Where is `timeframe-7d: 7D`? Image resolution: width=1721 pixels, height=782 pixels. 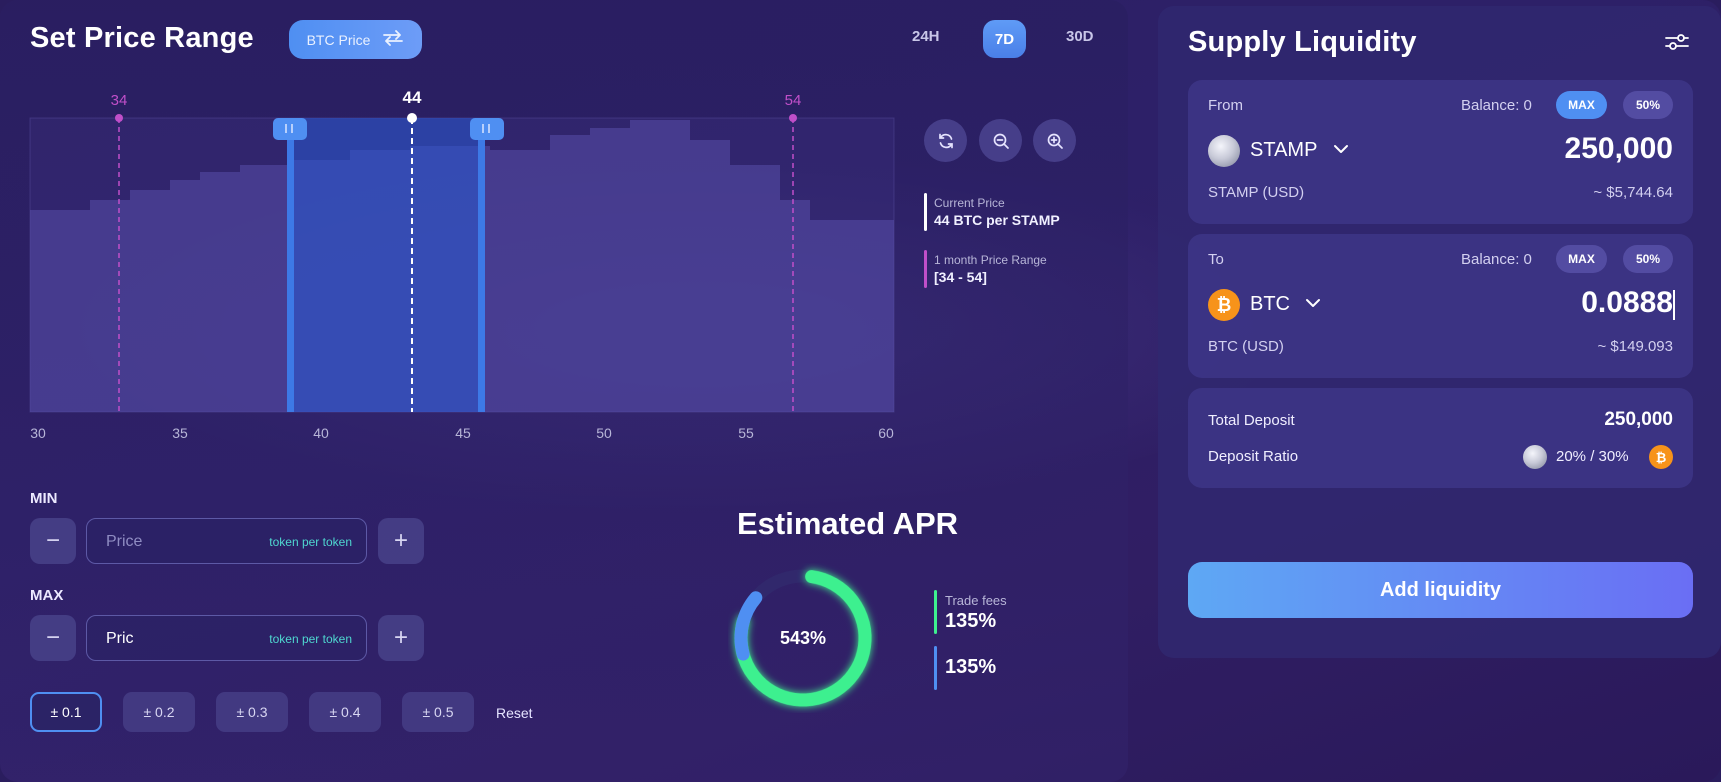
timeframe-7d: 7D is located at coordinates (1004, 39).